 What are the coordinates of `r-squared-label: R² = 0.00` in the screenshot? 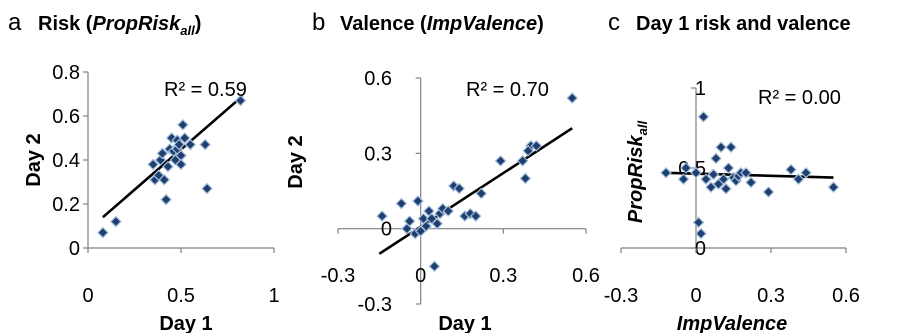 It's located at (799, 98).